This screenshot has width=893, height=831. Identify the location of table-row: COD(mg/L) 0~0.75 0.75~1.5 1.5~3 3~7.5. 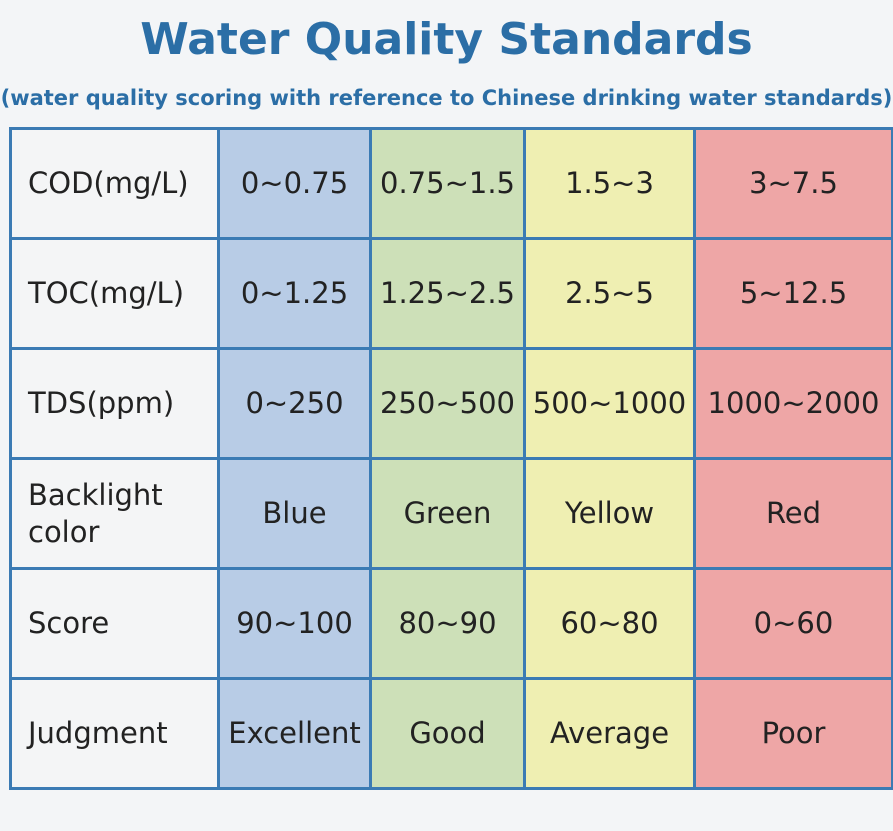
(451, 183).